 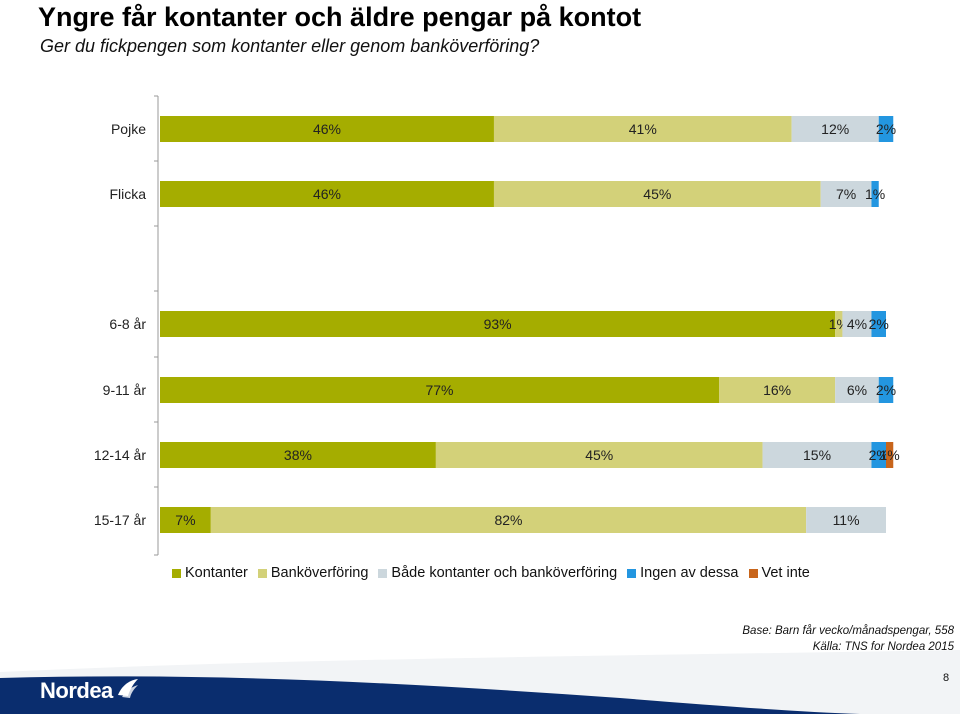 I want to click on data-label: 77%, so click(x=439, y=390).